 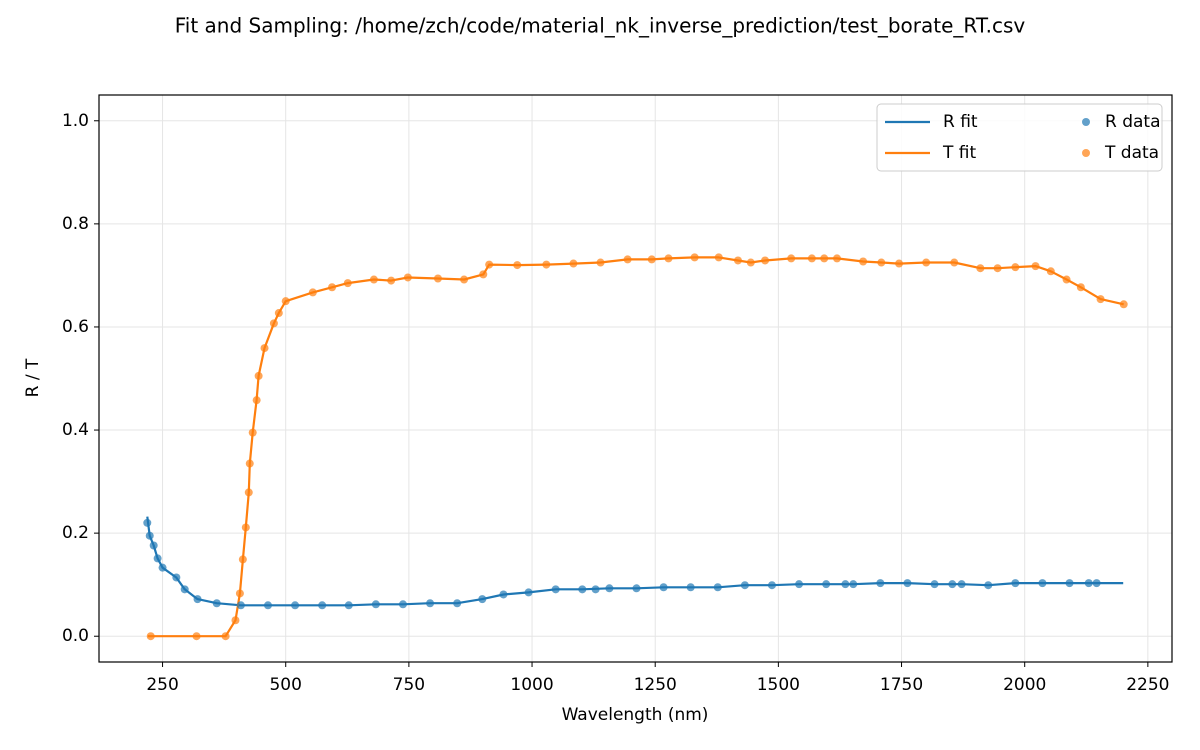 What do you see at coordinates (531, 685) in the screenshot?
I see `x-tick-label: 1000` at bounding box center [531, 685].